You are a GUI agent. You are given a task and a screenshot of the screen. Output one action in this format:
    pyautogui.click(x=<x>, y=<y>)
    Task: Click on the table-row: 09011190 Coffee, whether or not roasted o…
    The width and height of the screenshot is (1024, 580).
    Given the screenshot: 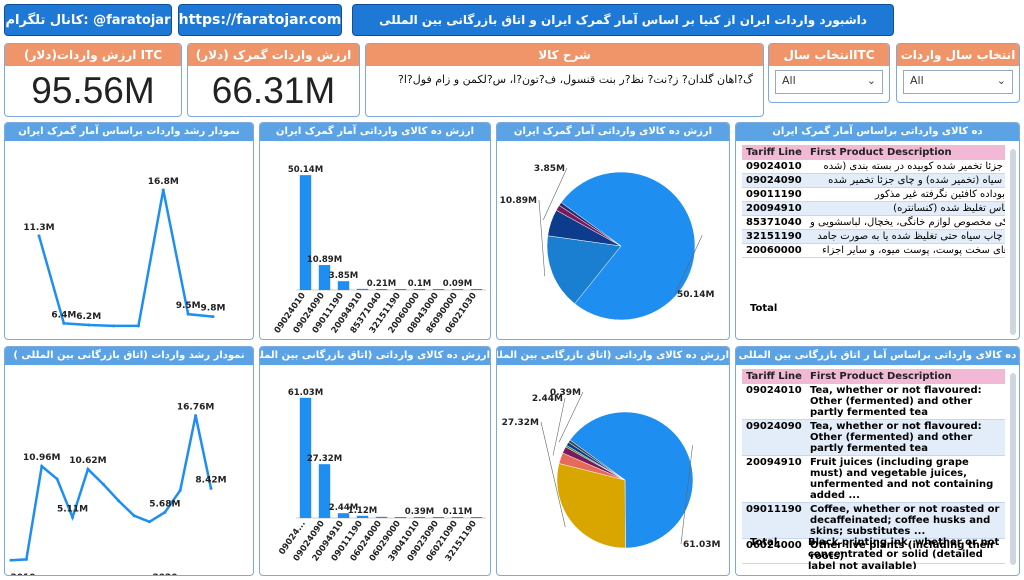 What is the action you would take?
    pyautogui.click(x=873, y=520)
    